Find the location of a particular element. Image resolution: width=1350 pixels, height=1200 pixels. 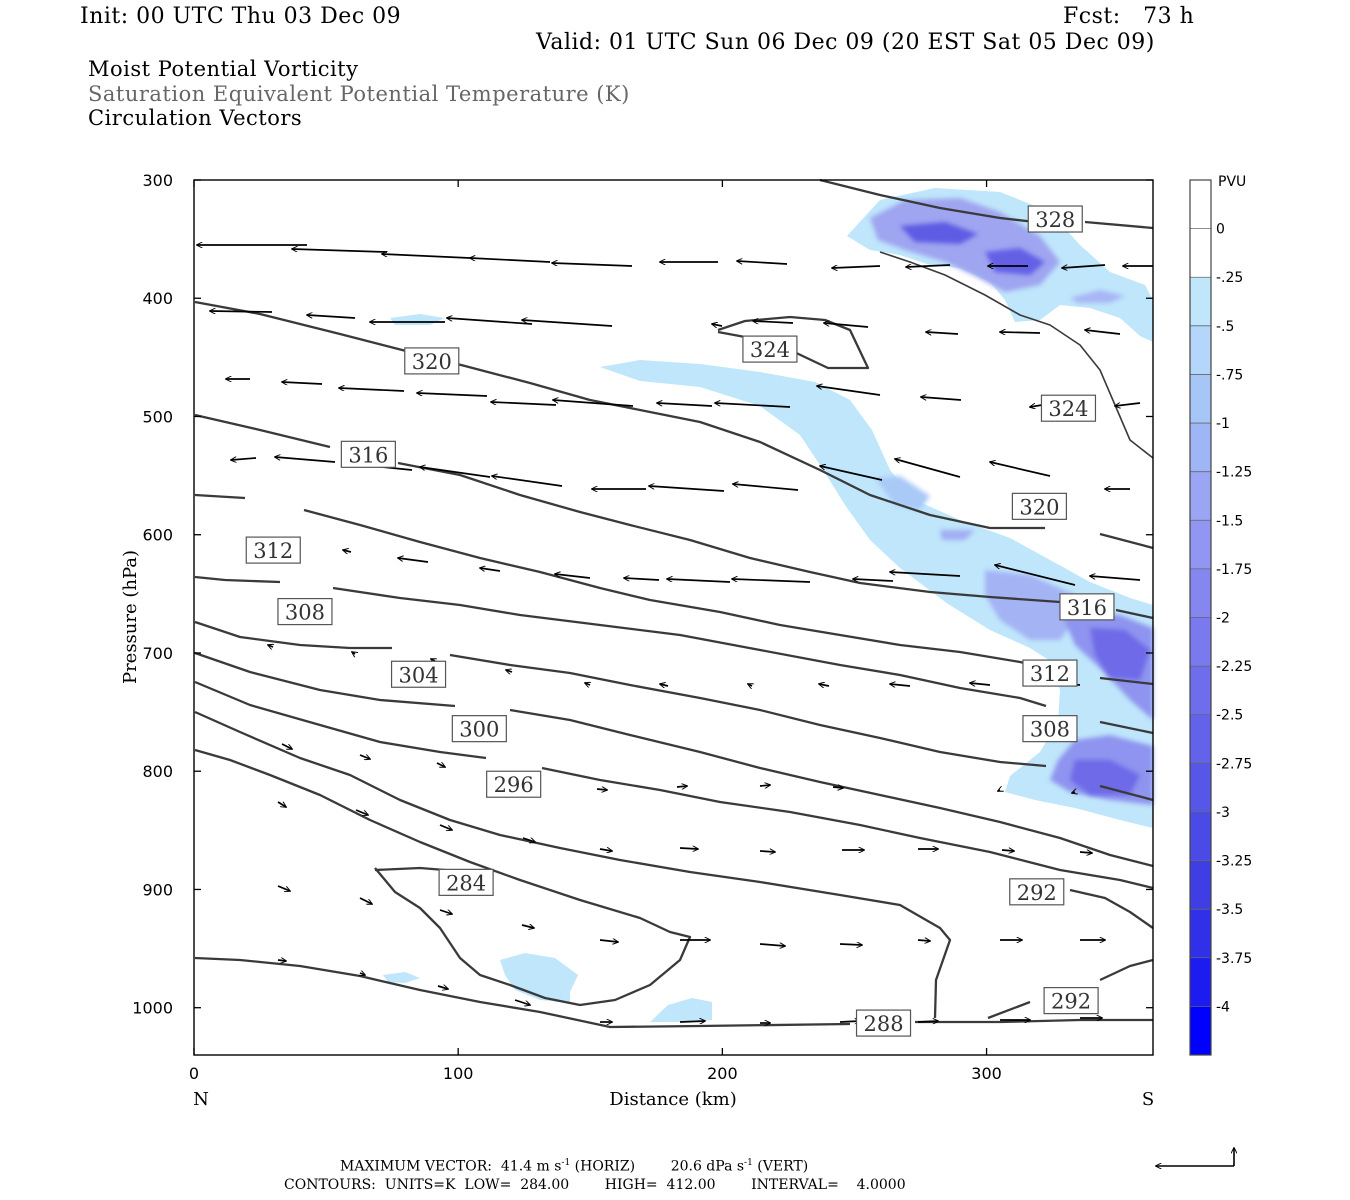

pv-region-dark is located at coordinates (1025, 508).